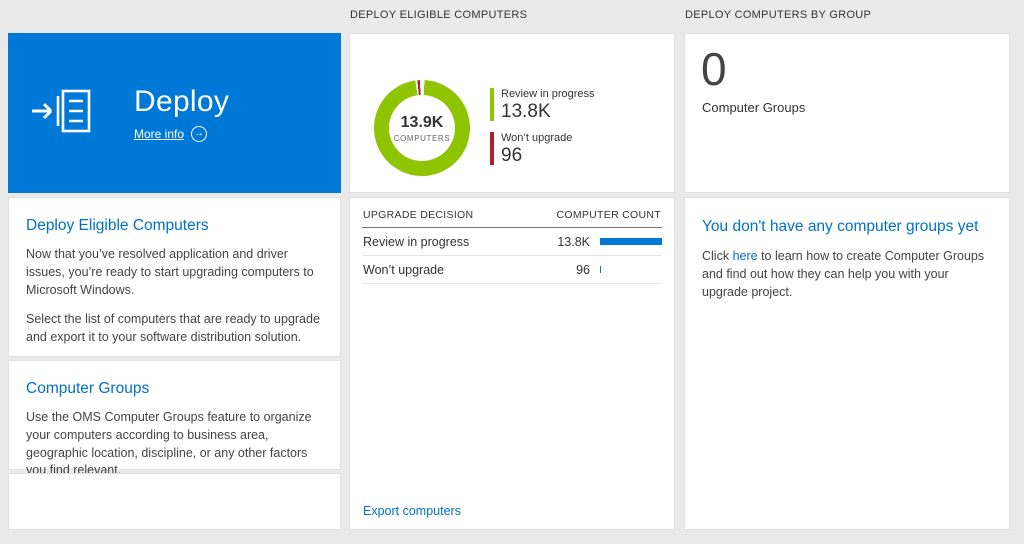 The width and height of the screenshot is (1024, 544). Describe the element at coordinates (422, 138) in the screenshot. I see `donut-center-label: COMPUTERS` at that location.